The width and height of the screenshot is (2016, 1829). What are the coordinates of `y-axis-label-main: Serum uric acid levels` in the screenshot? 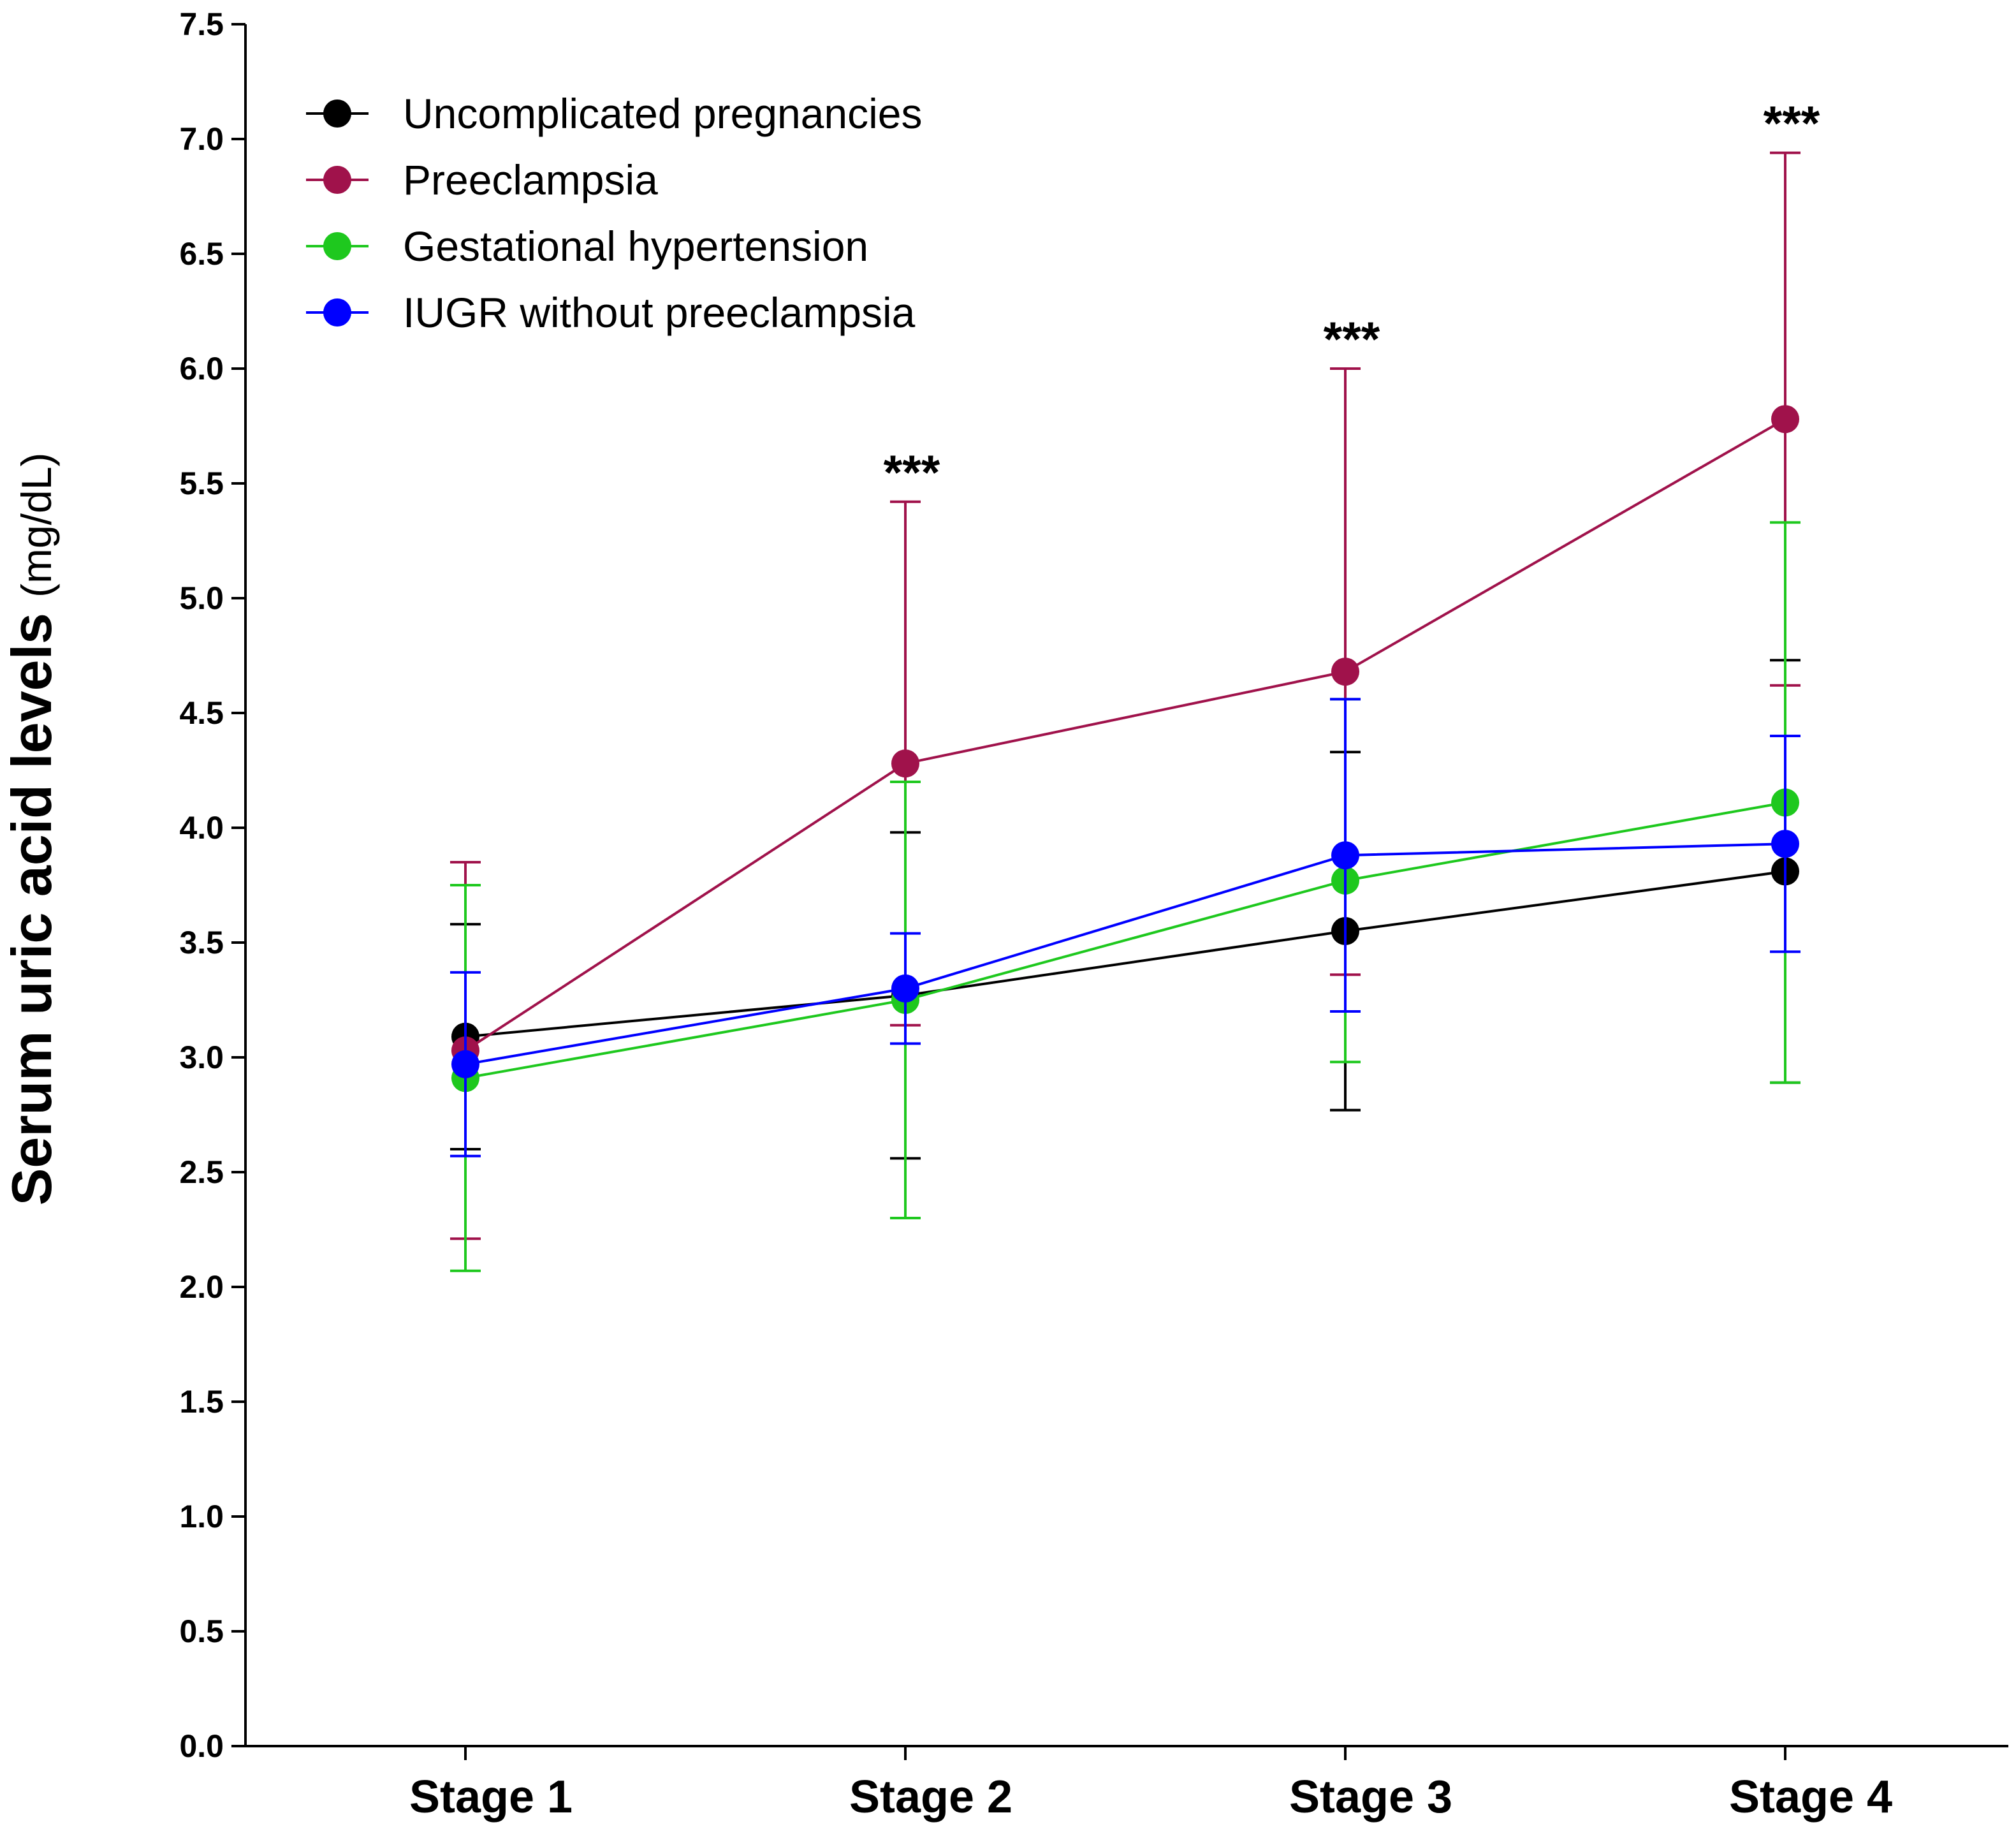 It's located at (31, 909).